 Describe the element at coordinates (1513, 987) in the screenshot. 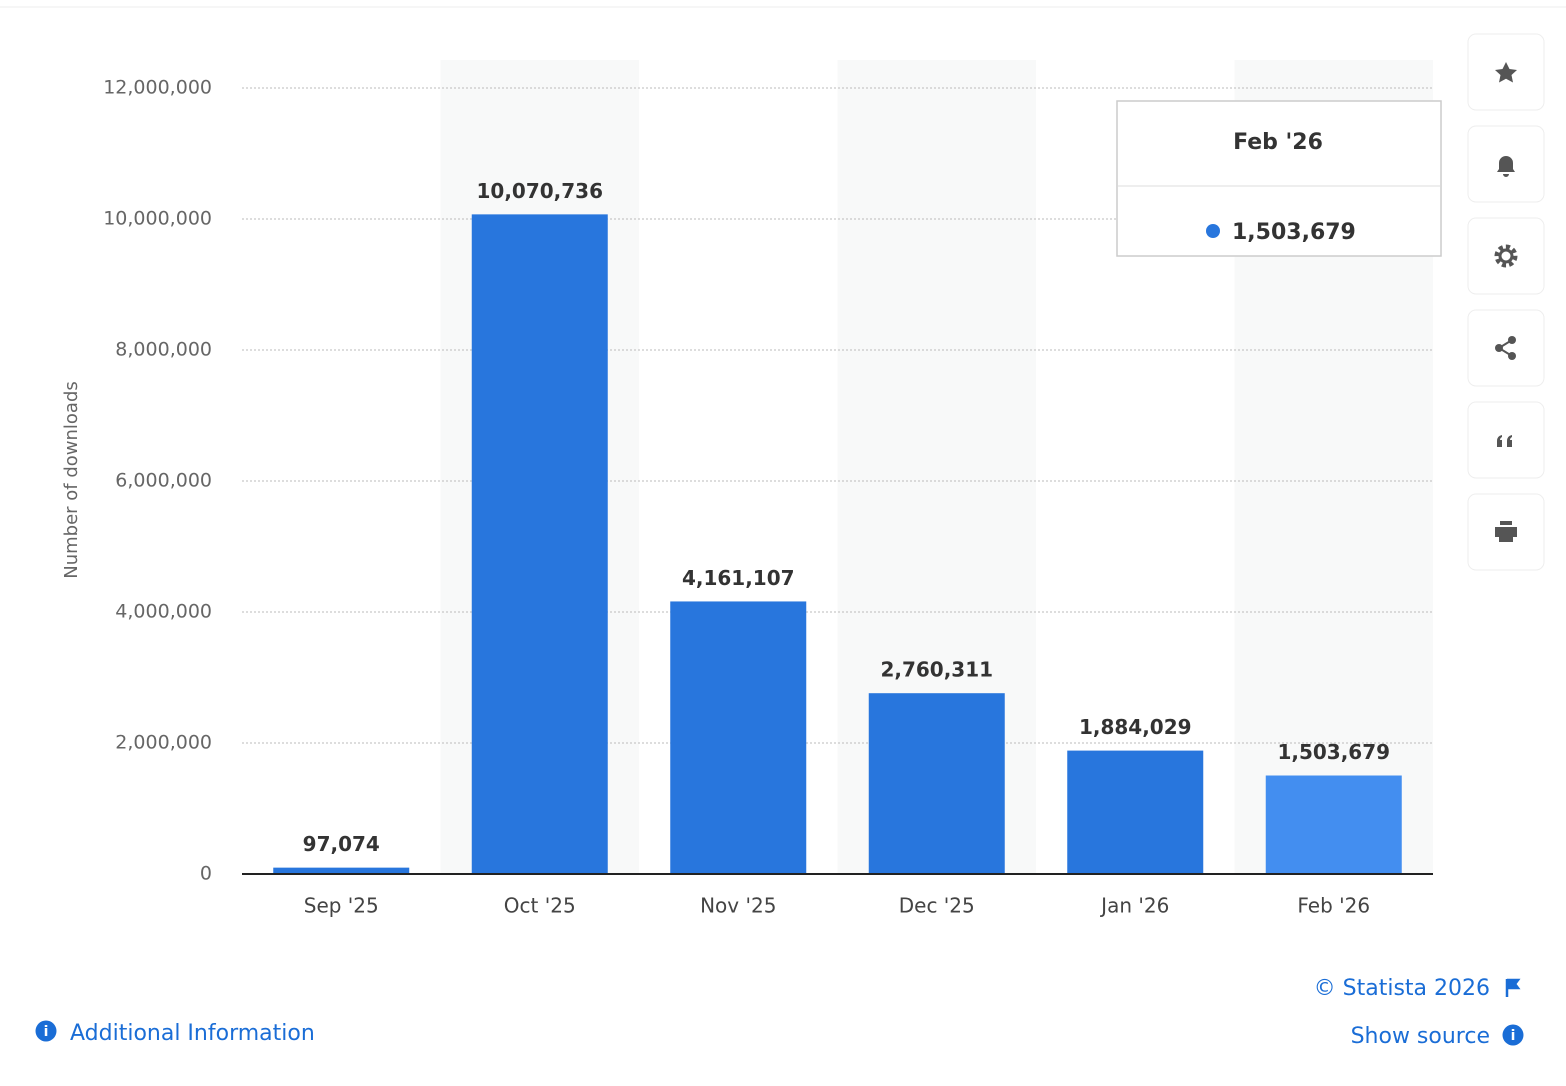

I see `flag-icon` at that location.